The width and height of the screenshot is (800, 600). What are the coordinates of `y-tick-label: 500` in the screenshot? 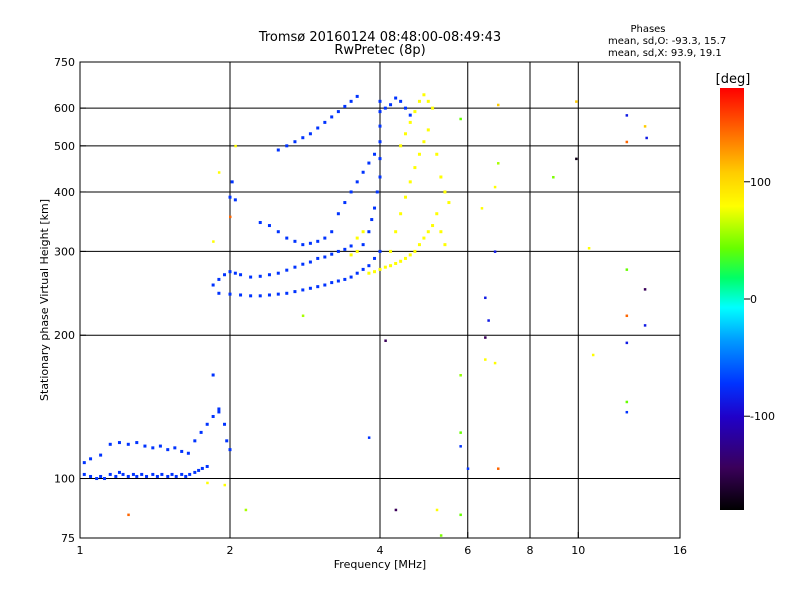 It's located at (64, 146).